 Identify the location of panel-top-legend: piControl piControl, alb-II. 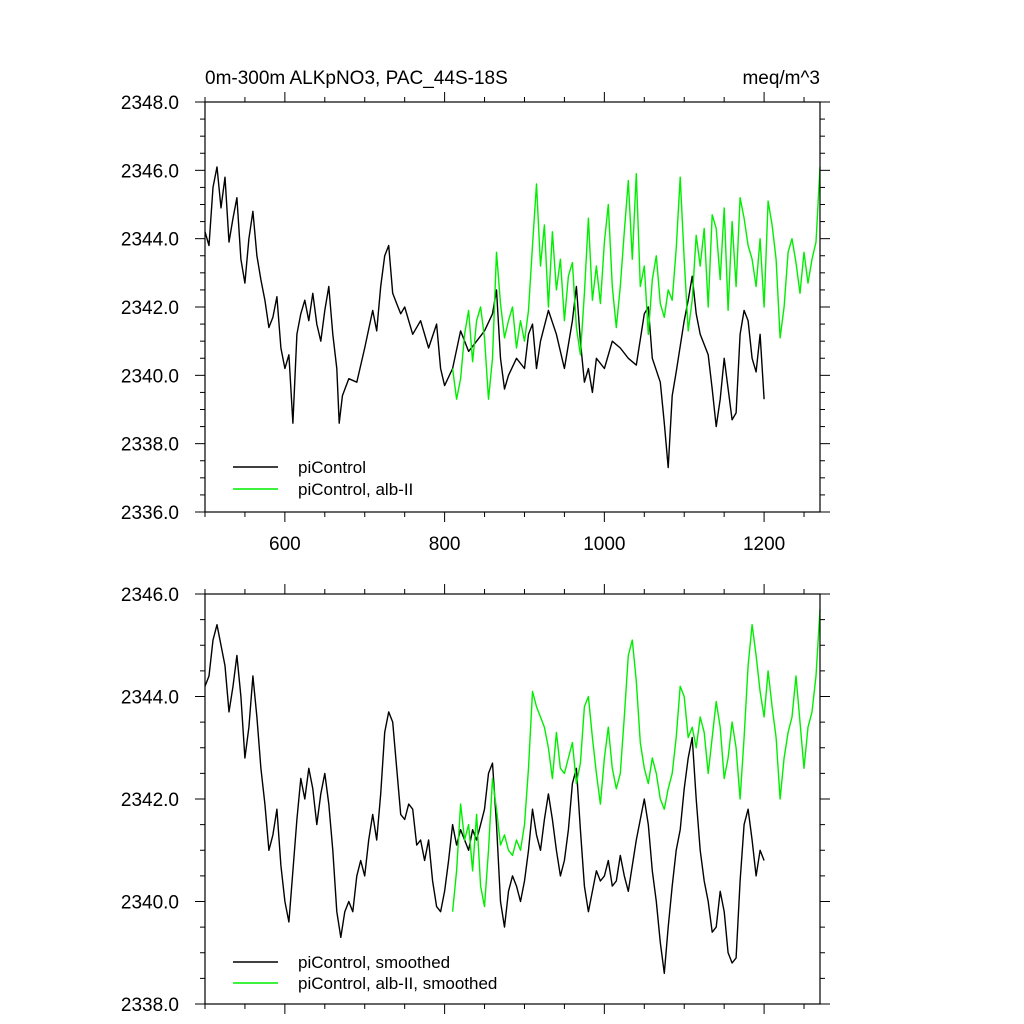
(323, 478).